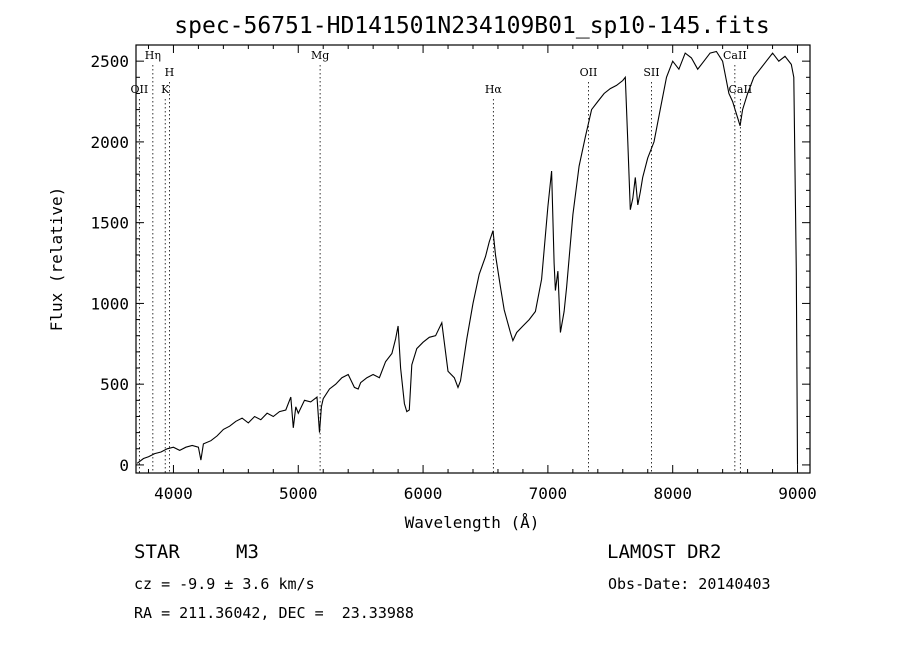 This screenshot has height=650, width=900. What do you see at coordinates (109, 303) in the screenshot?
I see `y-tick-label: 1000` at bounding box center [109, 303].